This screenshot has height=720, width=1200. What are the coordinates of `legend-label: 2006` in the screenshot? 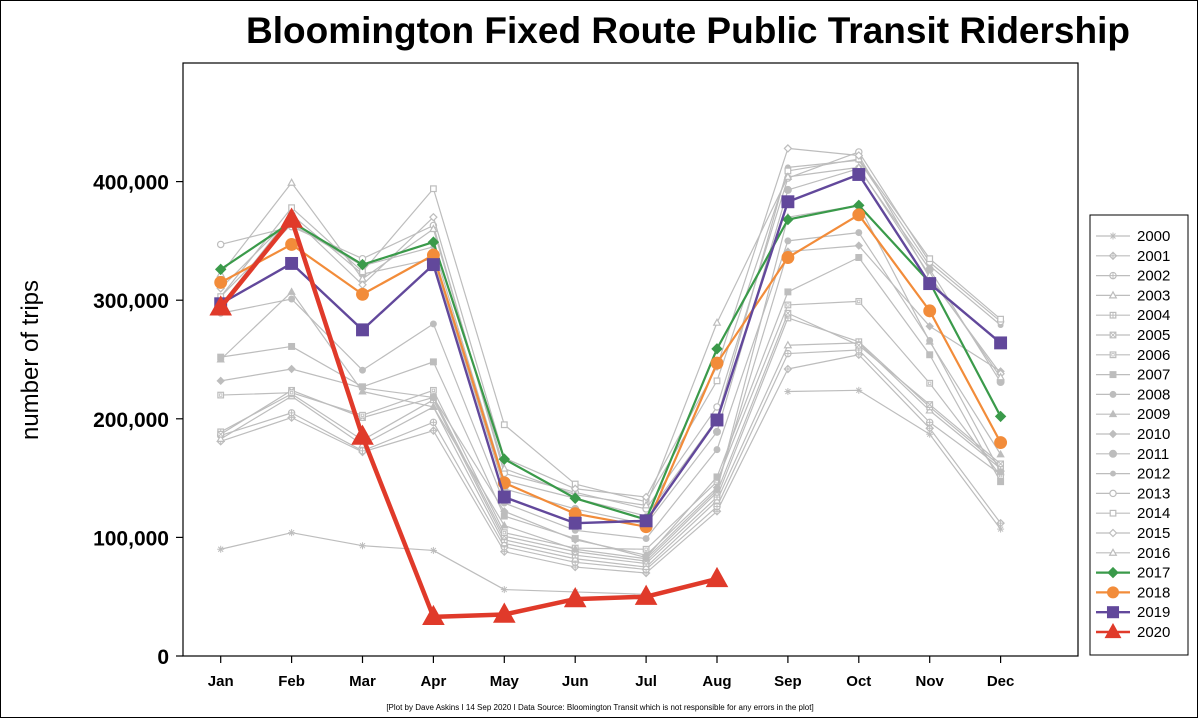 It's located at (1153, 355).